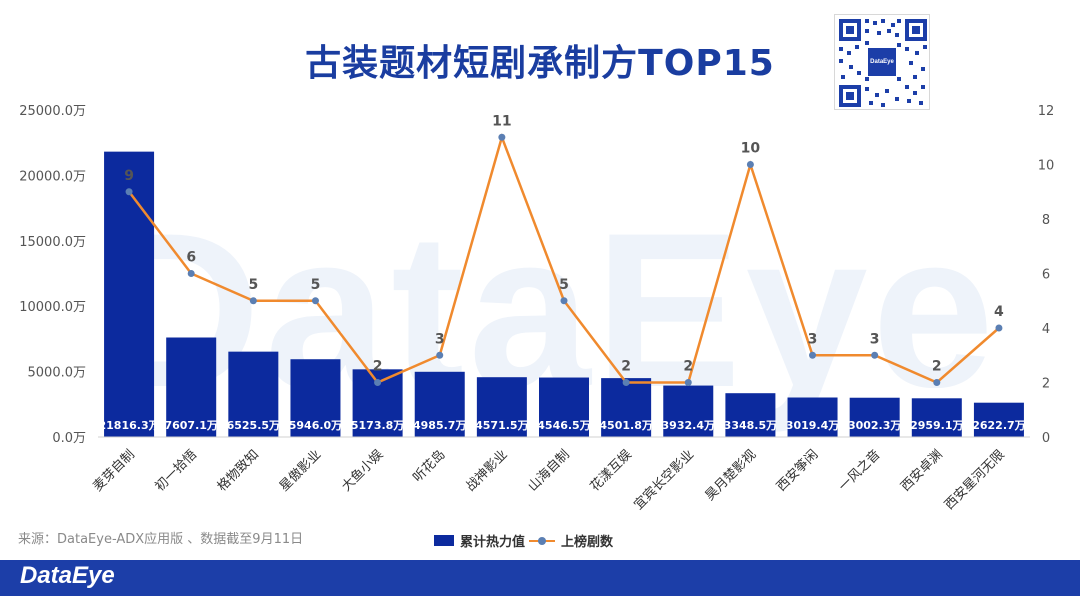 Image resolution: width=1080 pixels, height=608 pixels. I want to click on bar-value-label: 6525.5万, so click(253, 425).